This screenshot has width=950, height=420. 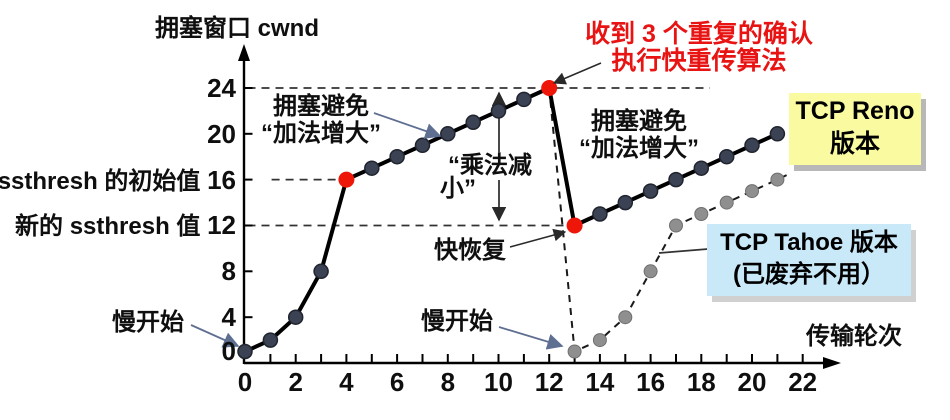 I want to click on y-axis-row: 20, so click(x=221, y=134).